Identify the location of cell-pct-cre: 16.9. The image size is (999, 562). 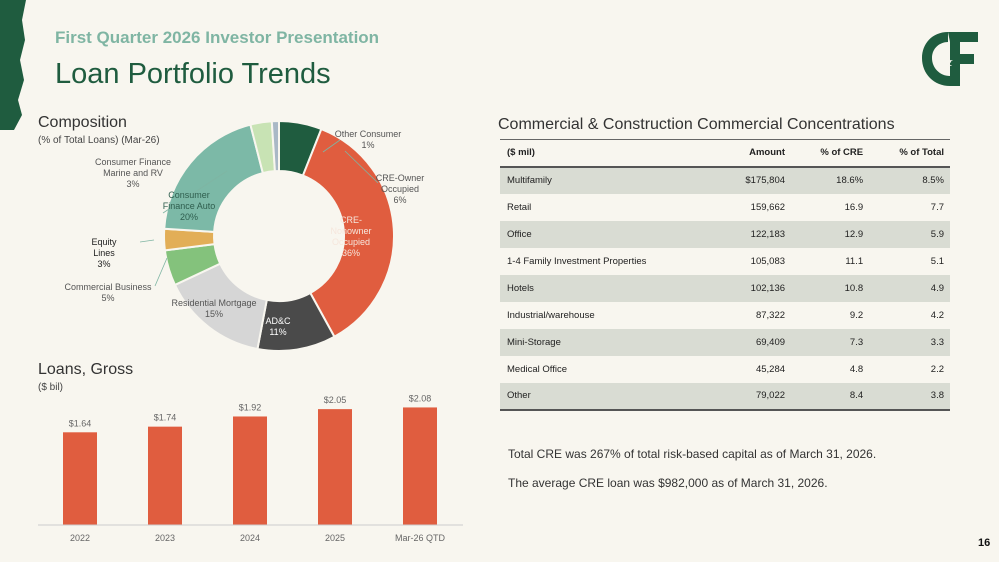
(854, 207).